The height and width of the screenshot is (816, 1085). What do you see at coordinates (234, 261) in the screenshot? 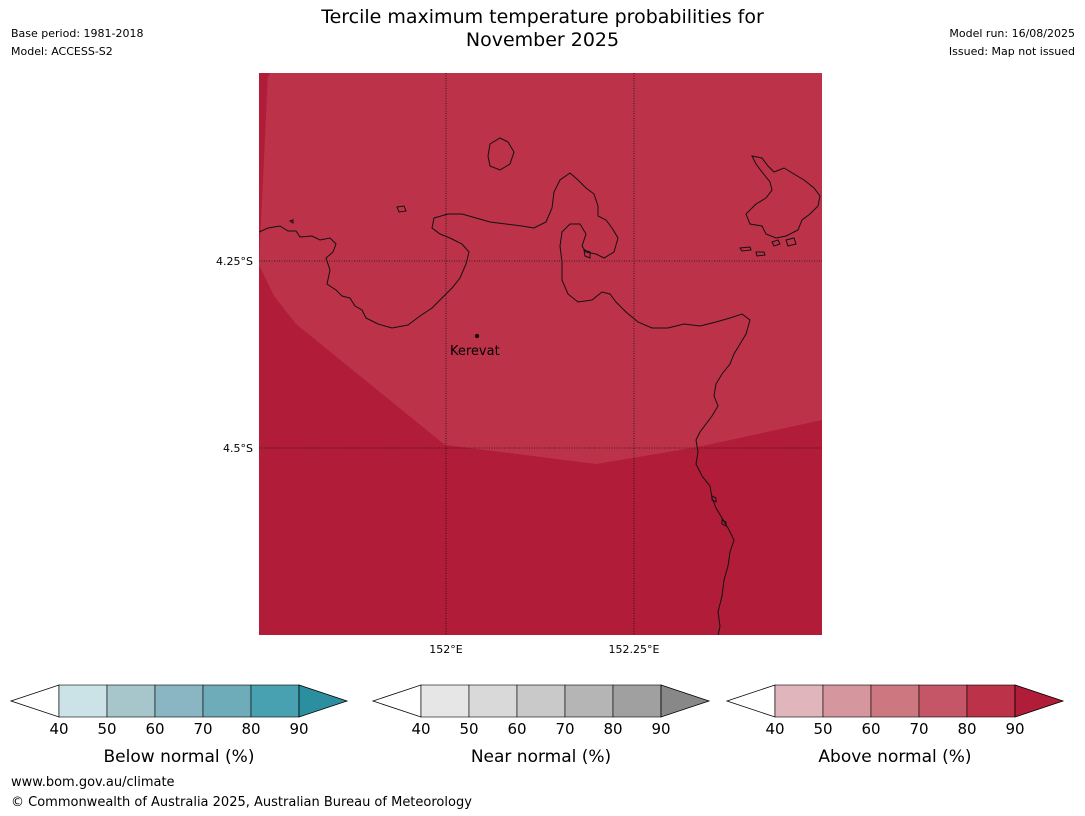
I see `lat-label-4-25: 4.25°S` at bounding box center [234, 261].